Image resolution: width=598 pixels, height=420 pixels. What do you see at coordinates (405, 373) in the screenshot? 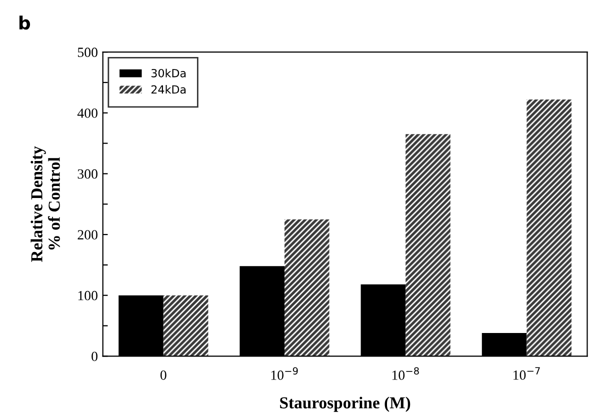
I see `x-tick-label: 10$^{−8}$` at bounding box center [405, 373].